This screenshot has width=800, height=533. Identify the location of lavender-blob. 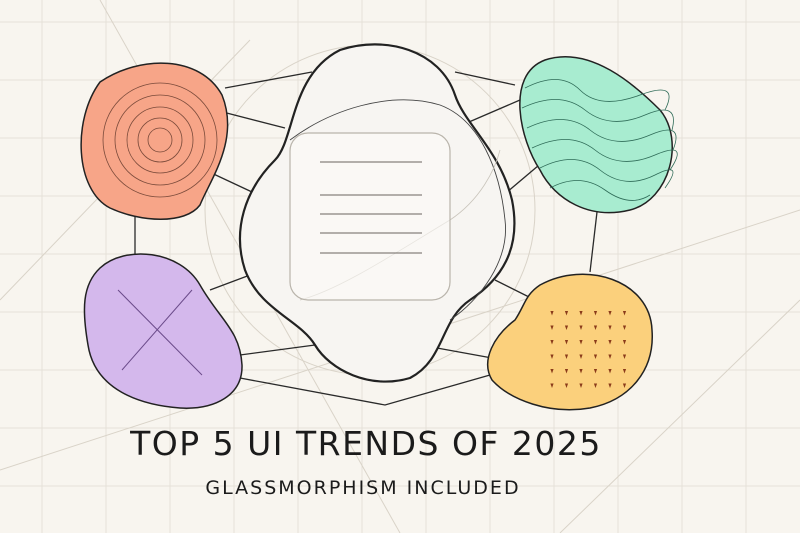
(163, 331).